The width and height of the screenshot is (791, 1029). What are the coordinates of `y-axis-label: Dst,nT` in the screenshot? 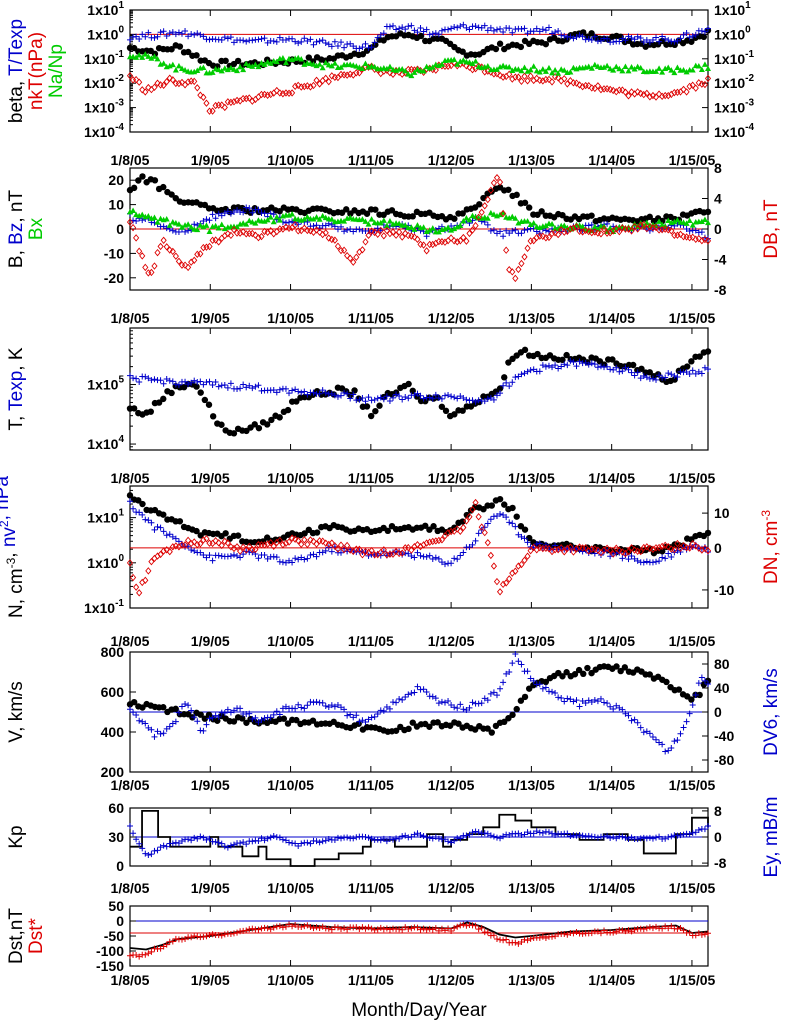 It's located at (16, 936).